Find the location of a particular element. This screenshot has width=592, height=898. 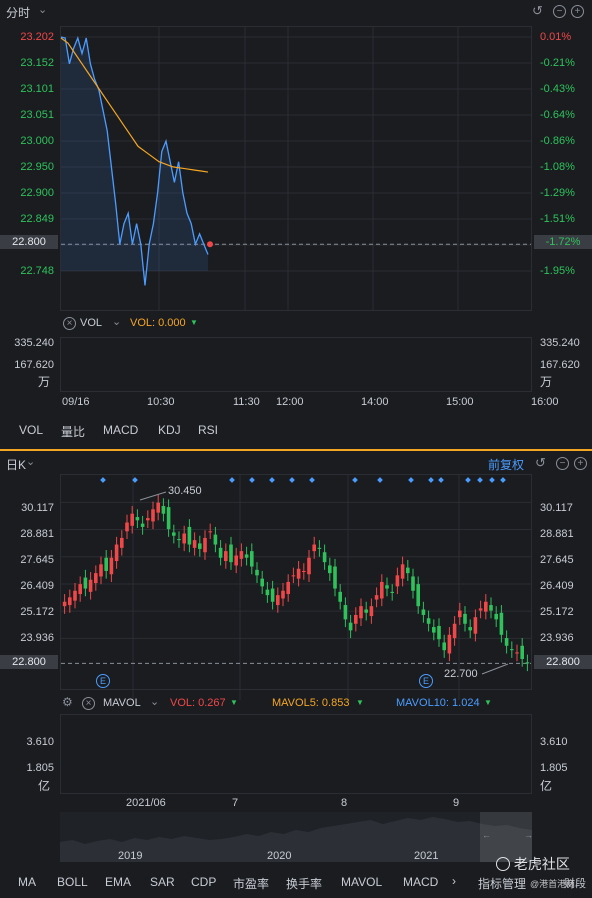

current-price-dot is located at coordinates (210, 244).